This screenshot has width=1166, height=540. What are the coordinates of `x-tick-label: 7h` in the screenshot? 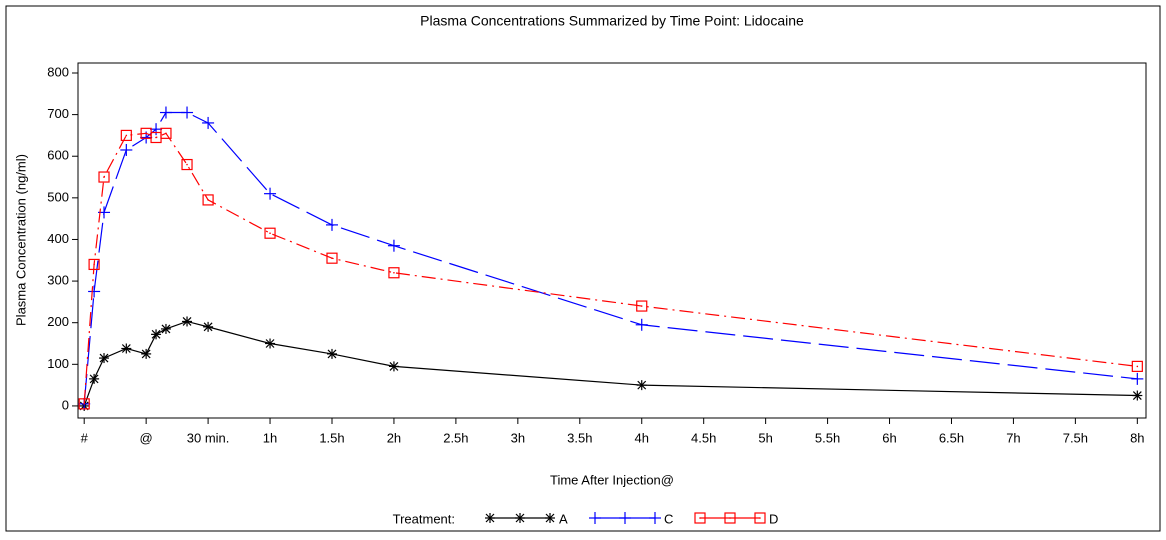 It's located at (1013, 437).